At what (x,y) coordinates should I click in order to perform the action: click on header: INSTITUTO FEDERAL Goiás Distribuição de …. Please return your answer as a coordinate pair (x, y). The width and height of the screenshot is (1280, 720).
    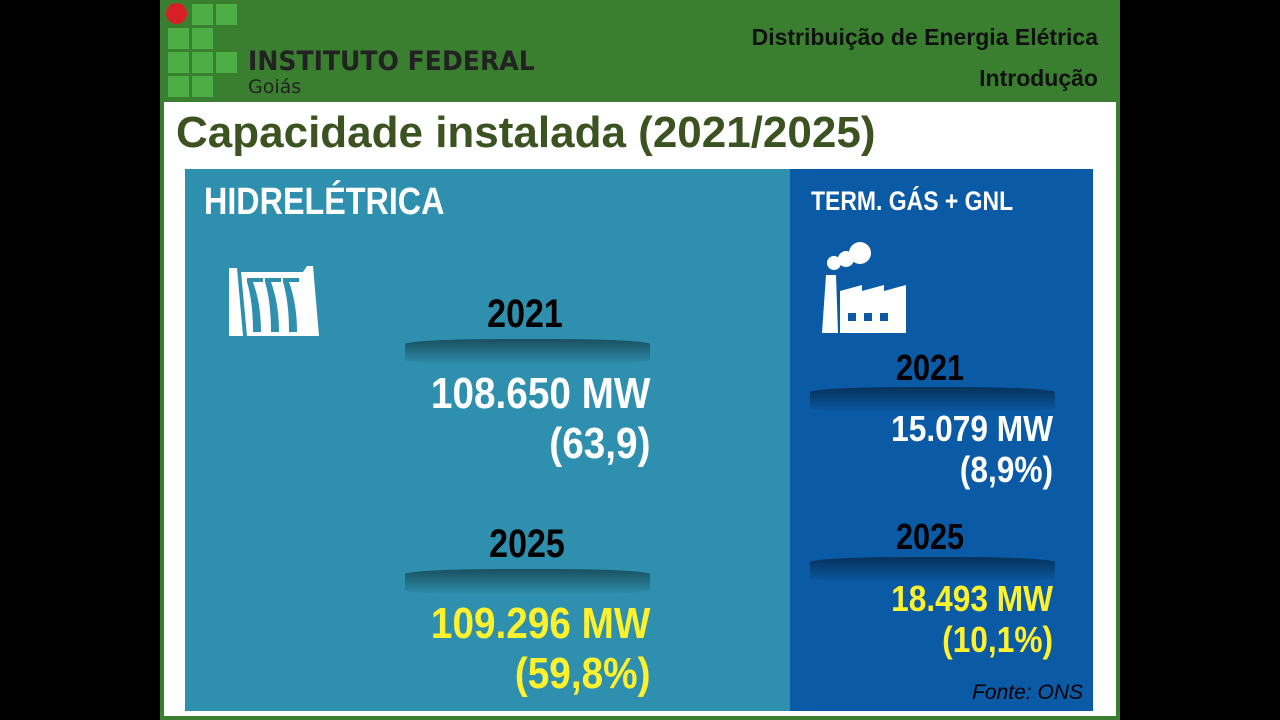
    Looking at the image, I should click on (640, 51).